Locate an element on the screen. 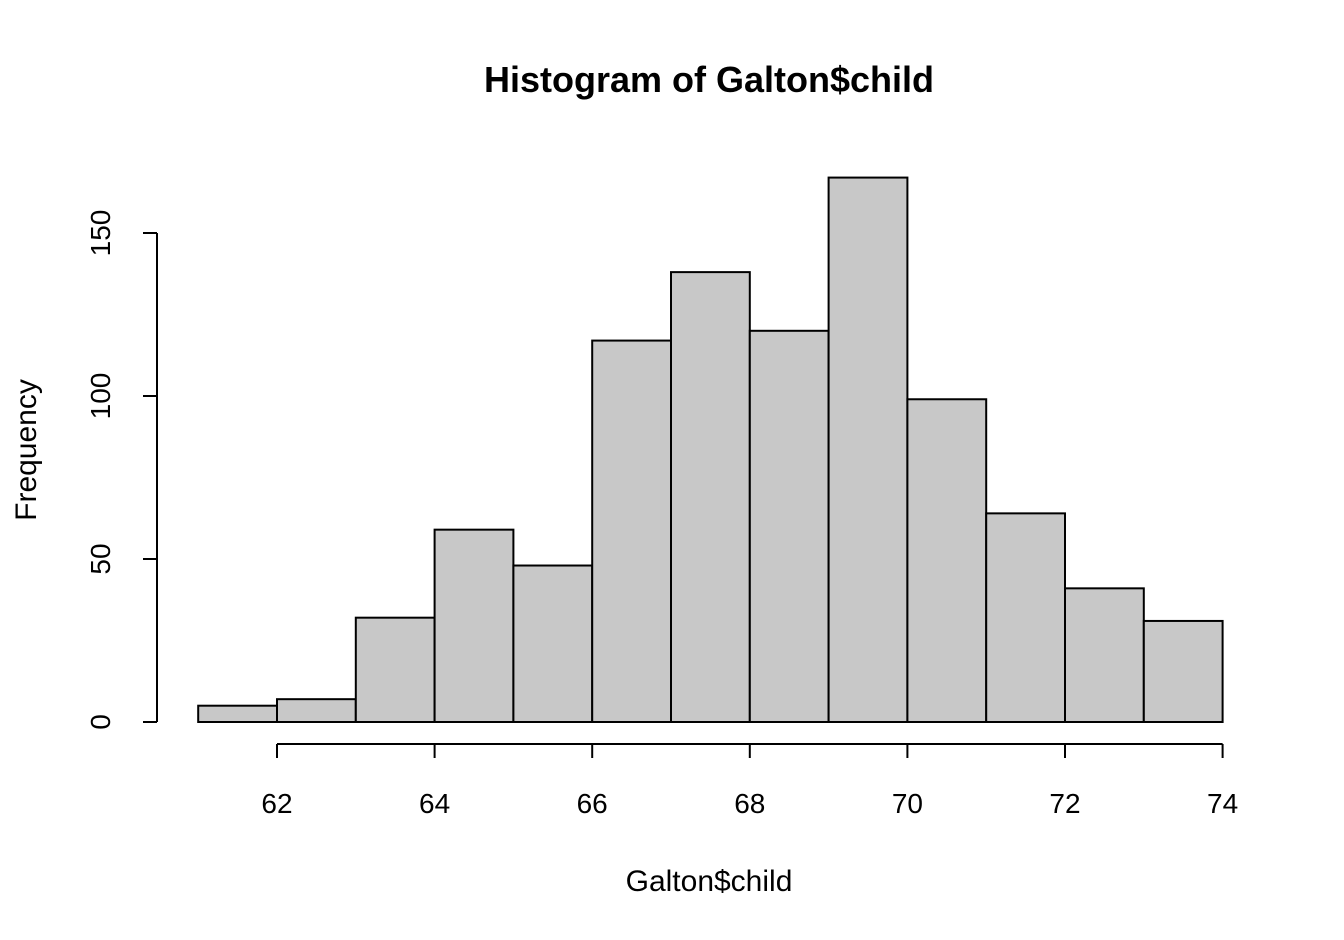 The height and width of the screenshot is (940, 1344). x-tick-label: 74 is located at coordinates (1222, 803).